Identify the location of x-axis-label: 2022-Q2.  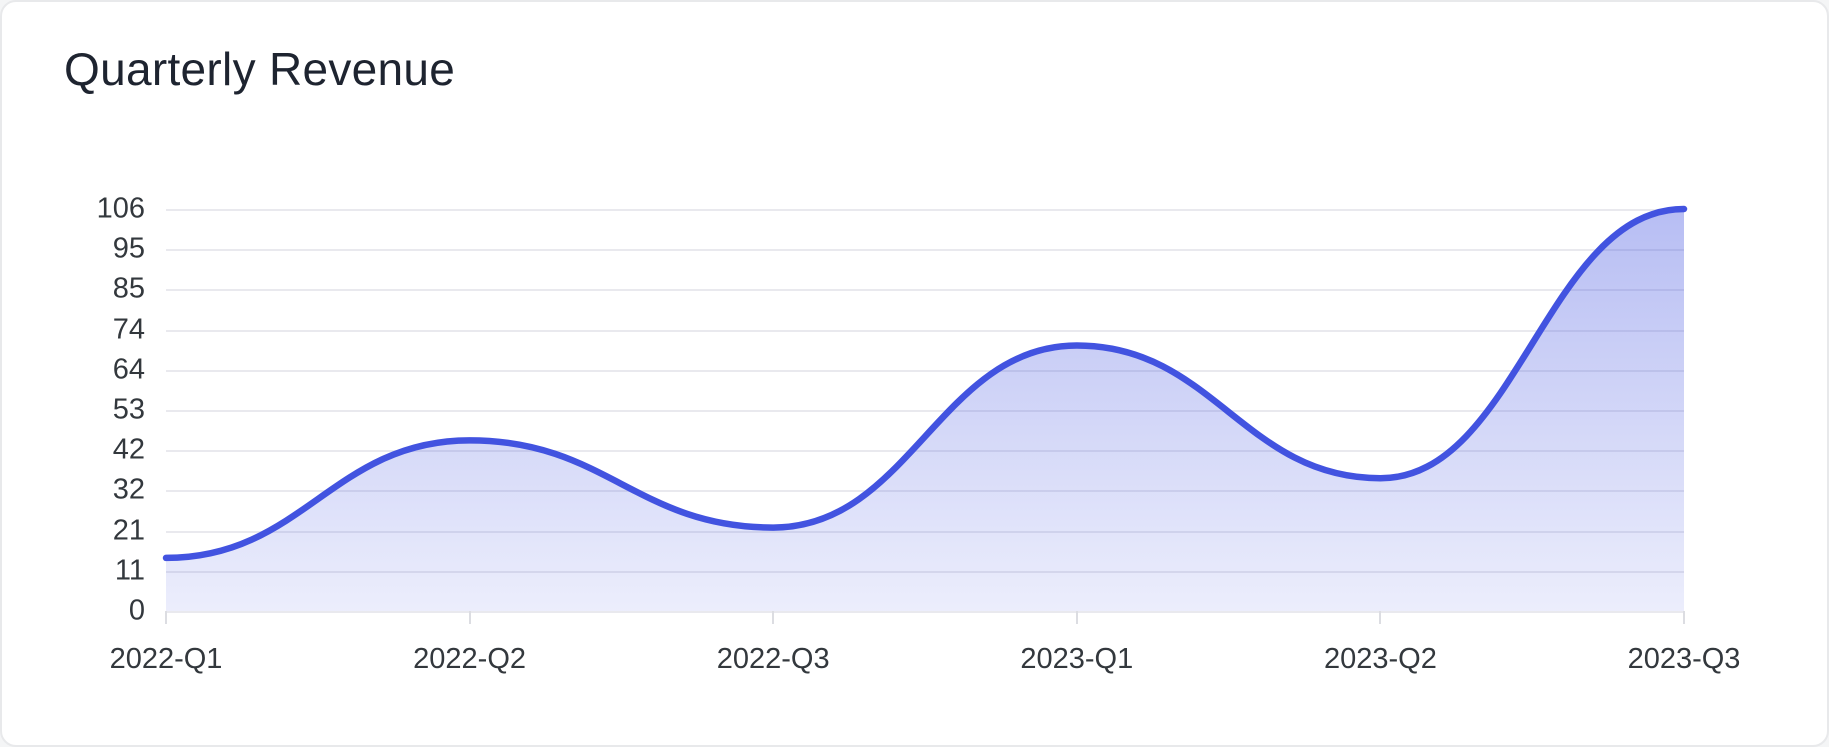
(470, 659).